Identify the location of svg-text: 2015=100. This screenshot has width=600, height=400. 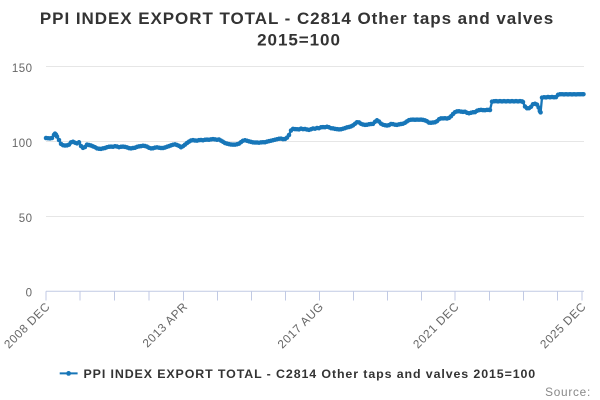
(299, 40).